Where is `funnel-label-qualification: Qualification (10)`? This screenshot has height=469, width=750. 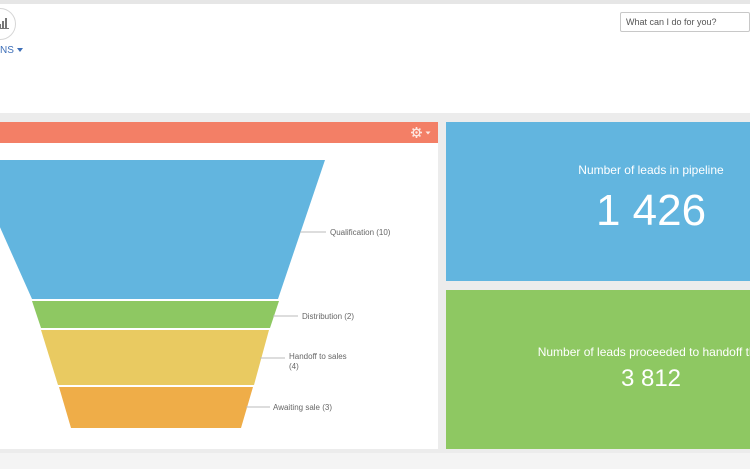 funnel-label-qualification: Qualification (10) is located at coordinates (360, 232).